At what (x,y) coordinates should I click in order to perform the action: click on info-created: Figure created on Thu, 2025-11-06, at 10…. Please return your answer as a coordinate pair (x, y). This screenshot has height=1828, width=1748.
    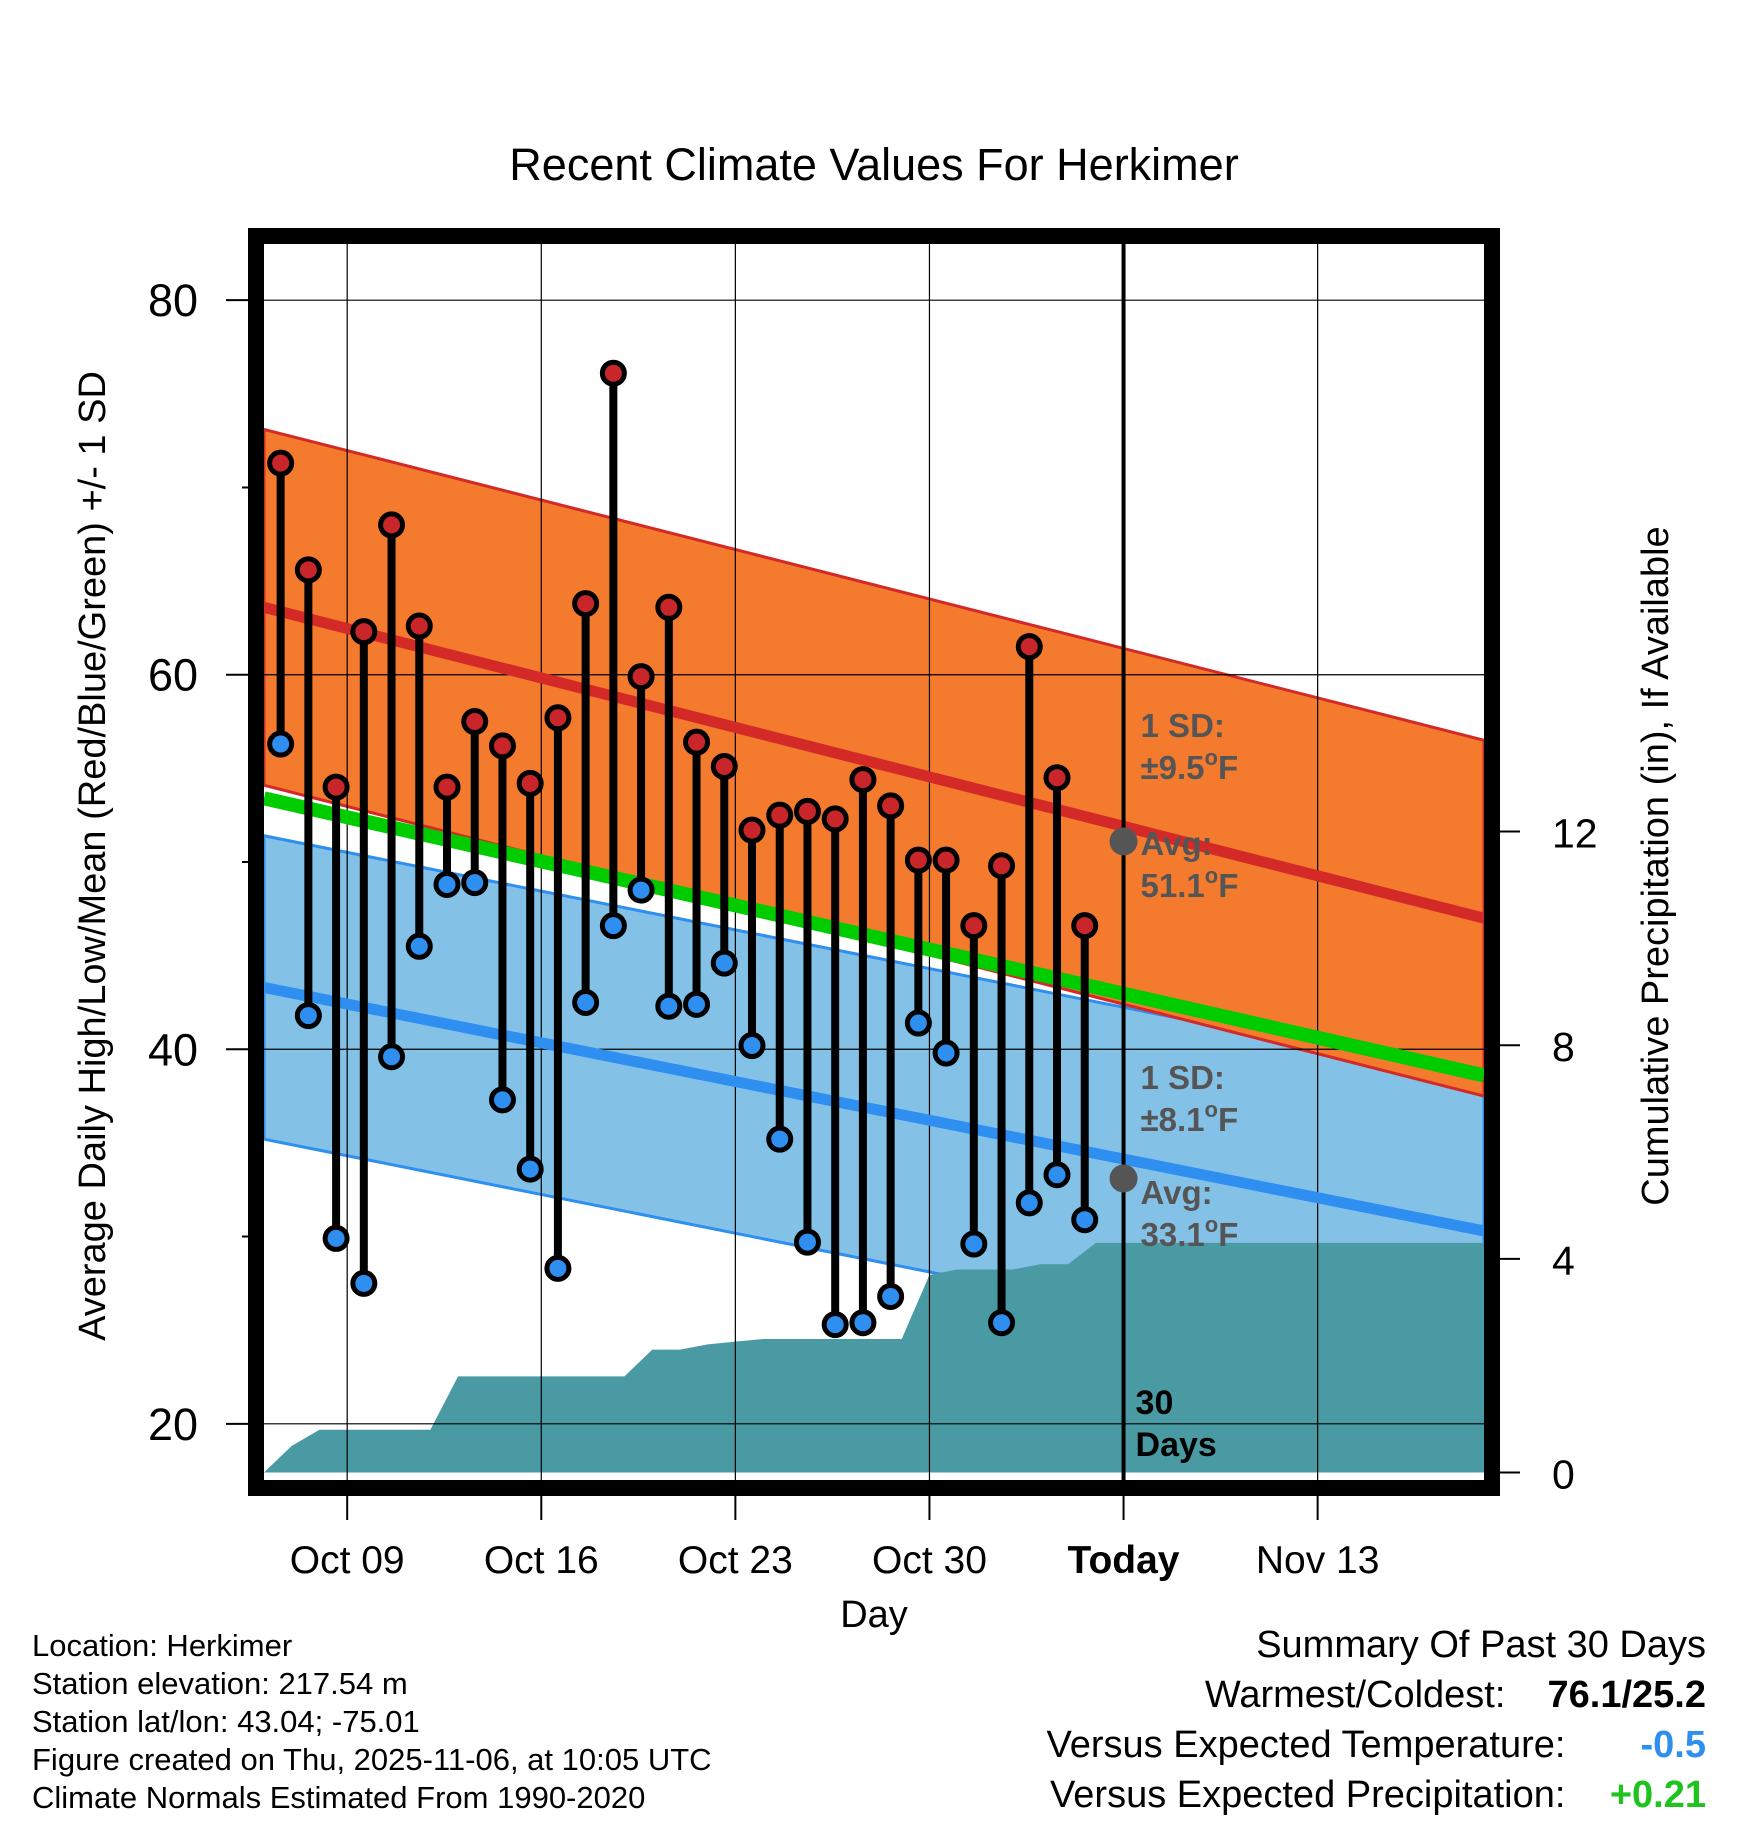
    Looking at the image, I should click on (372, 1759).